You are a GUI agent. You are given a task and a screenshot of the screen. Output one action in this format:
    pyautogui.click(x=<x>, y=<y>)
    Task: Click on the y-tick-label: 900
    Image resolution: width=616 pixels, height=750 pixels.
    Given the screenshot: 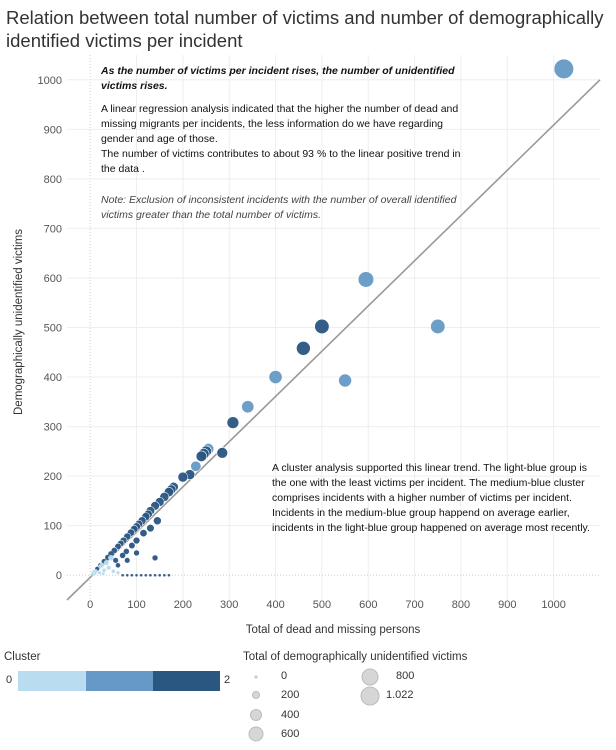 What is the action you would take?
    pyautogui.click(x=53, y=130)
    